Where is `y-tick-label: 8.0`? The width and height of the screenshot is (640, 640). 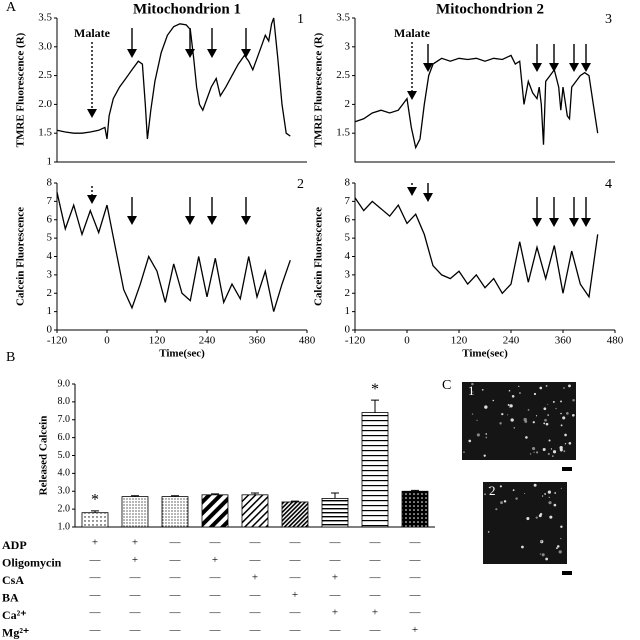 y-tick-label: 8.0 is located at coordinates (64, 401).